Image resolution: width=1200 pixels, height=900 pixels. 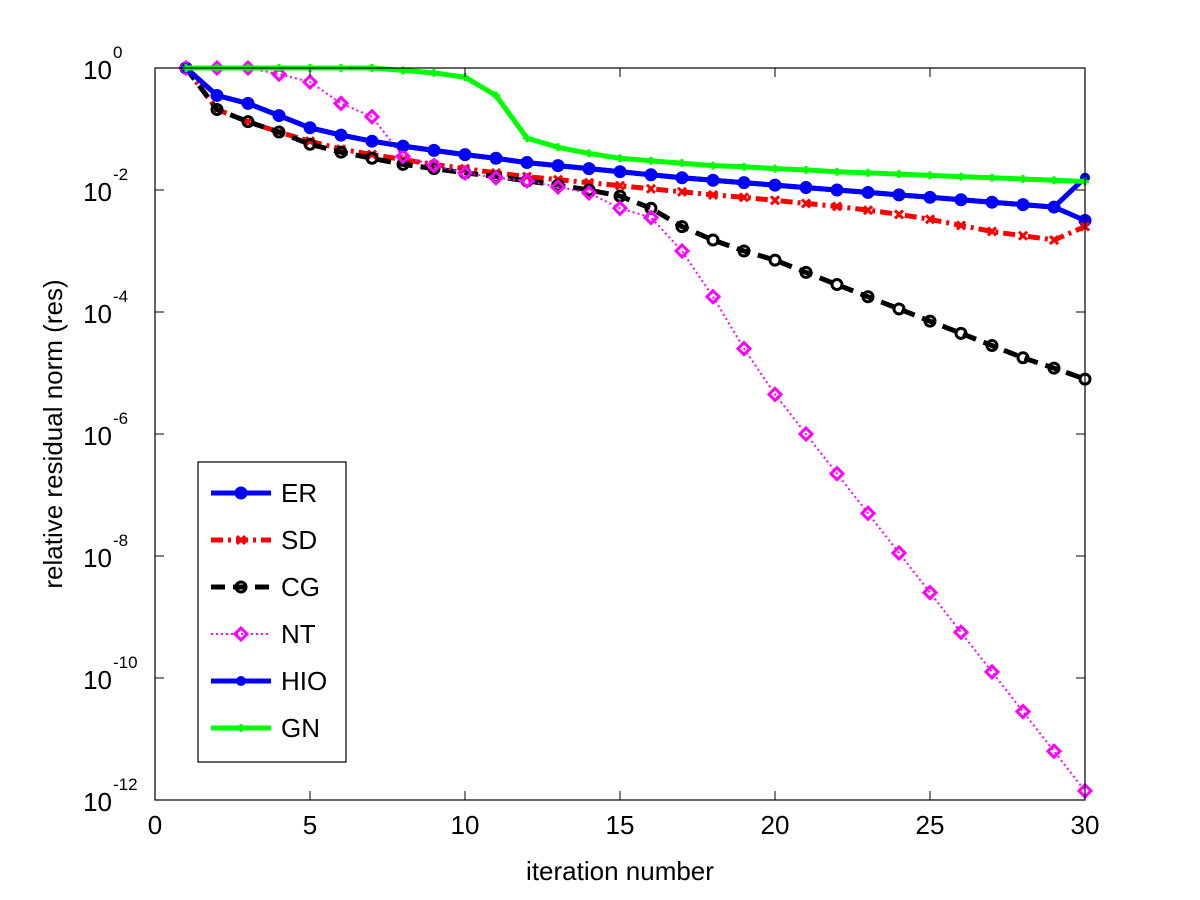 I want to click on y-axis-label: relative residual norm (res), so click(x=53, y=433).